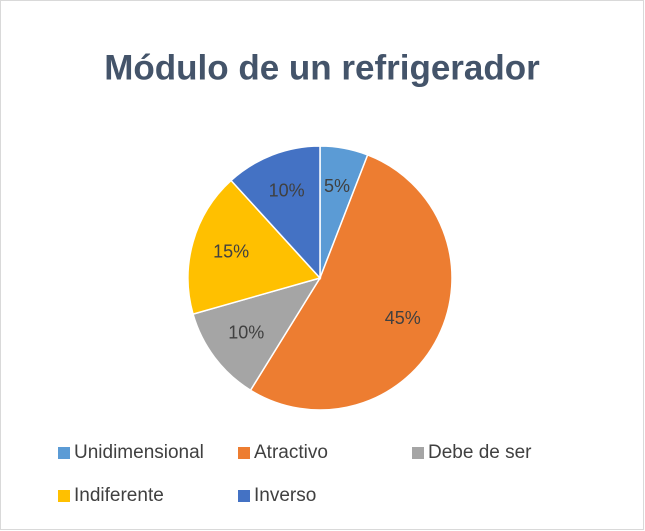 The width and height of the screenshot is (645, 531). I want to click on legend-label: Unidimensional, so click(139, 452).